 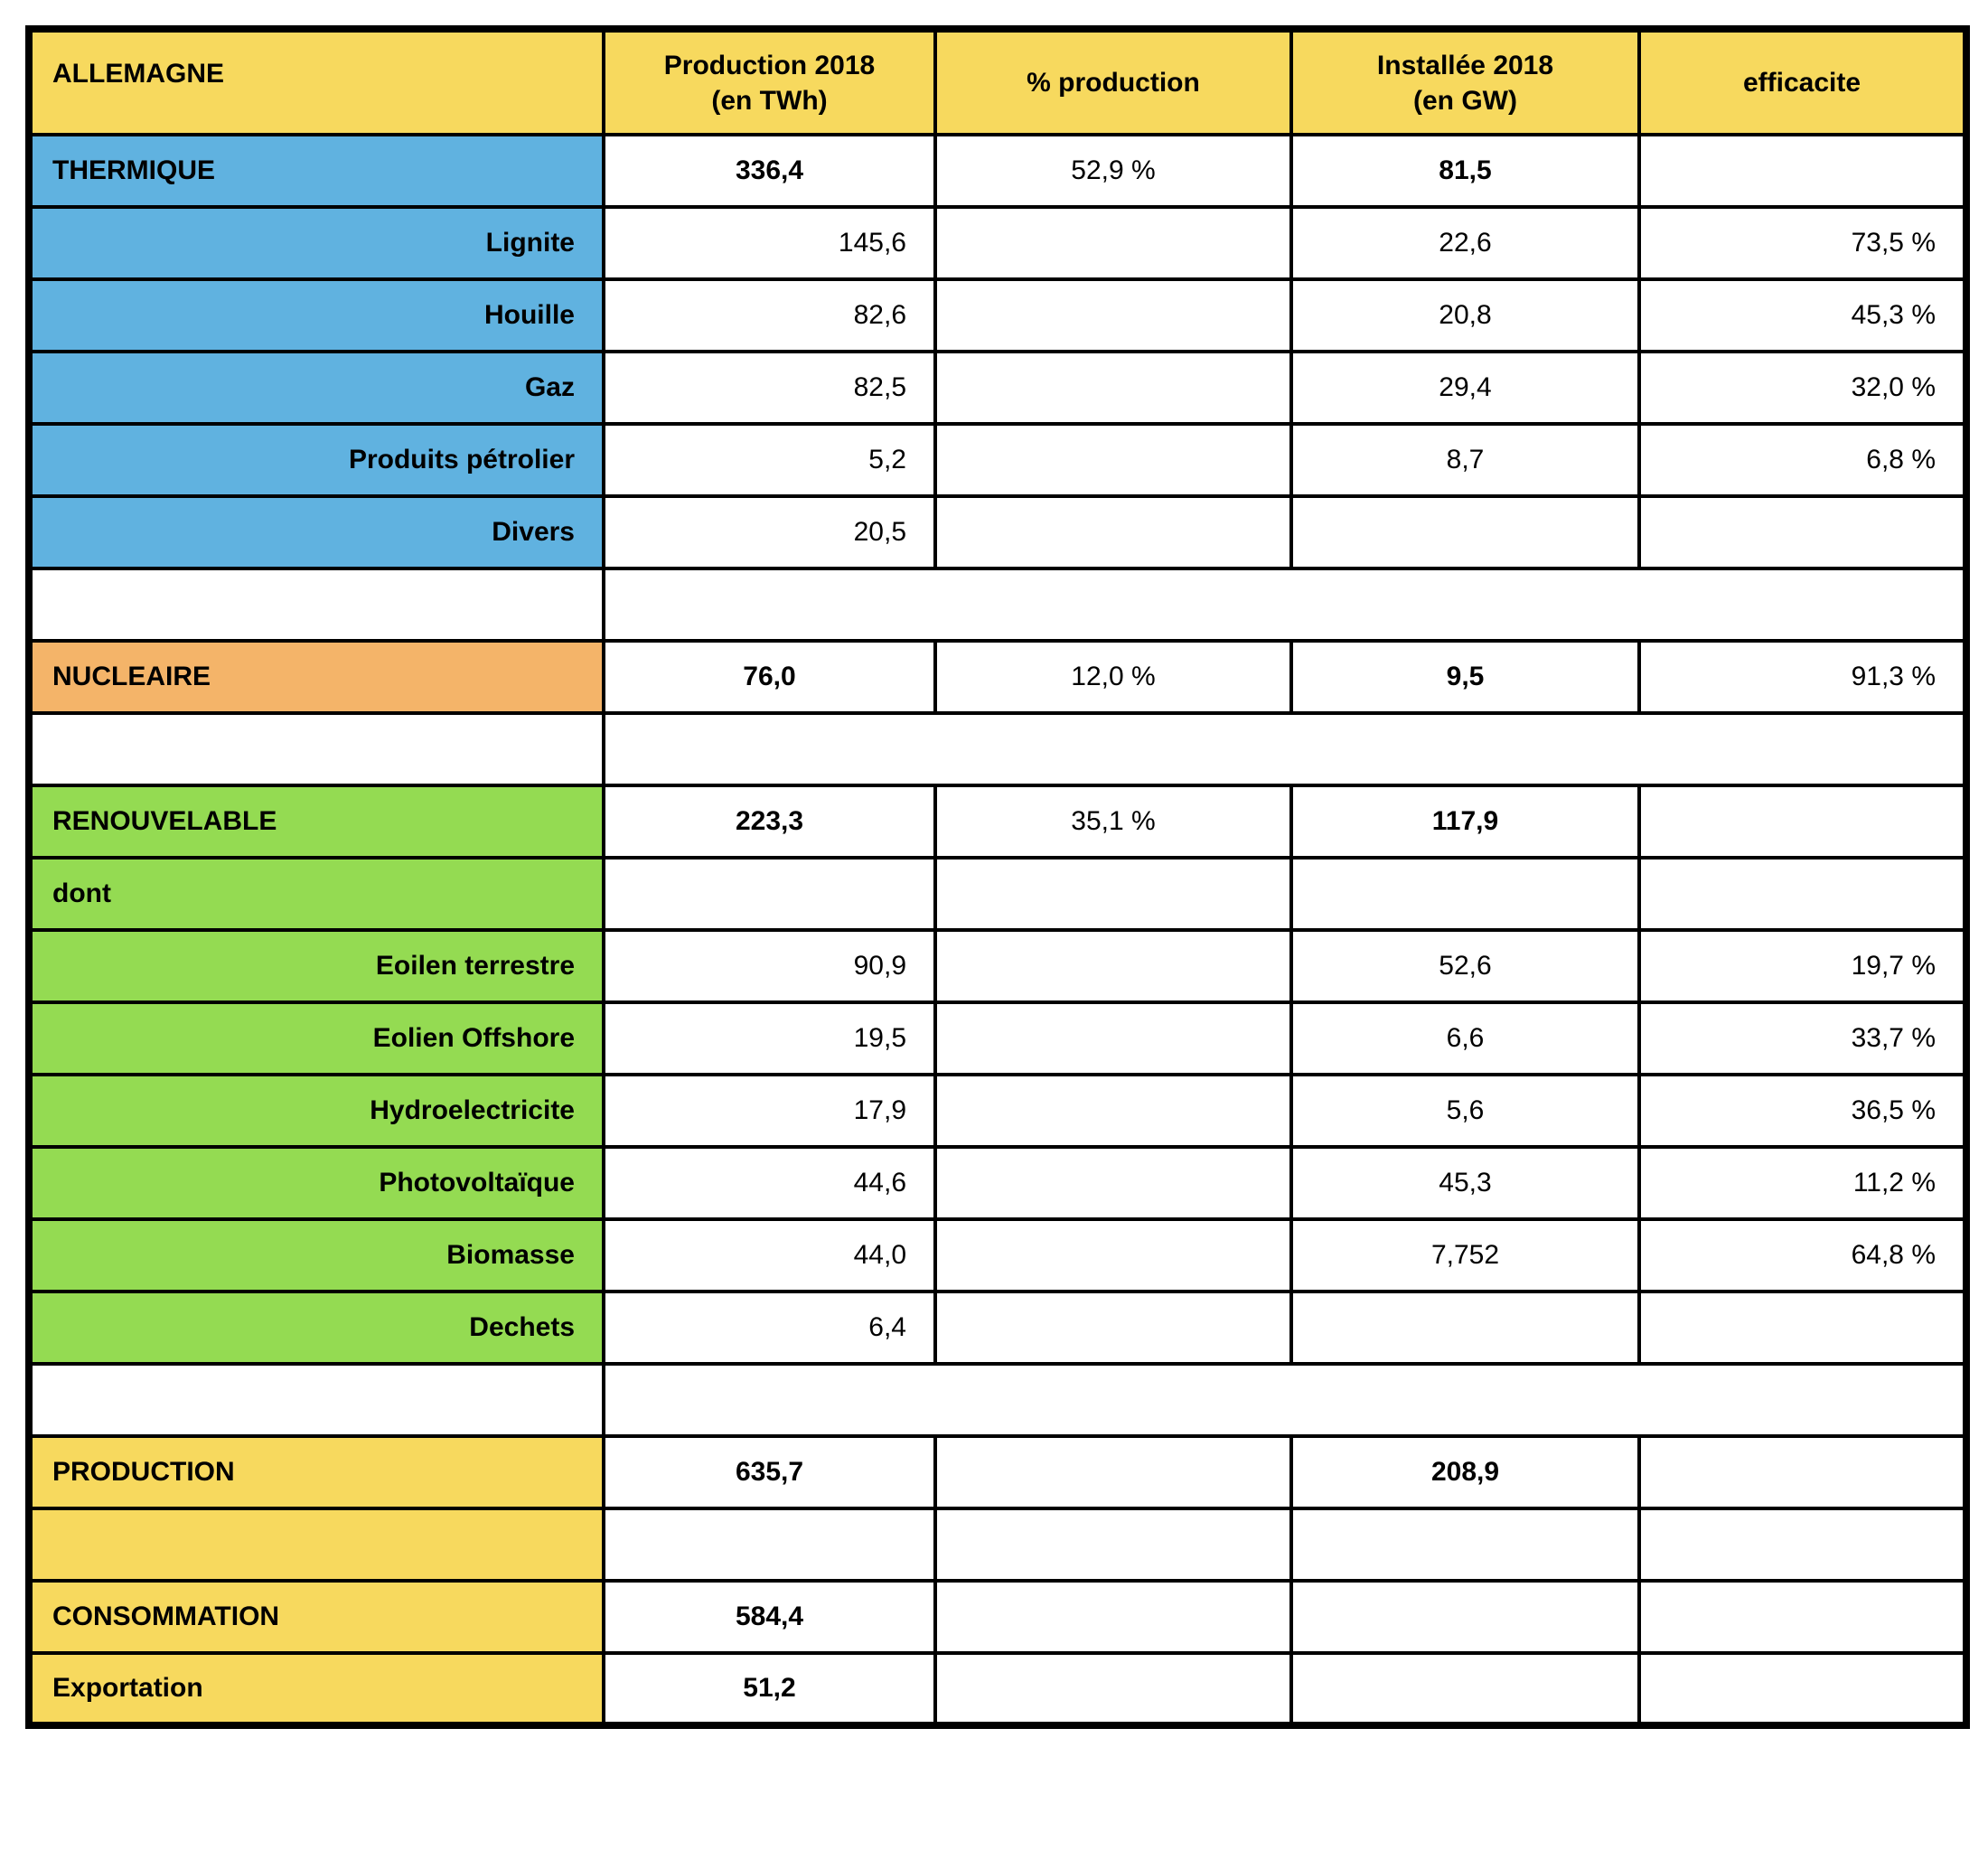 I want to click on cell-production-pct-production, so click(x=1113, y=1472).